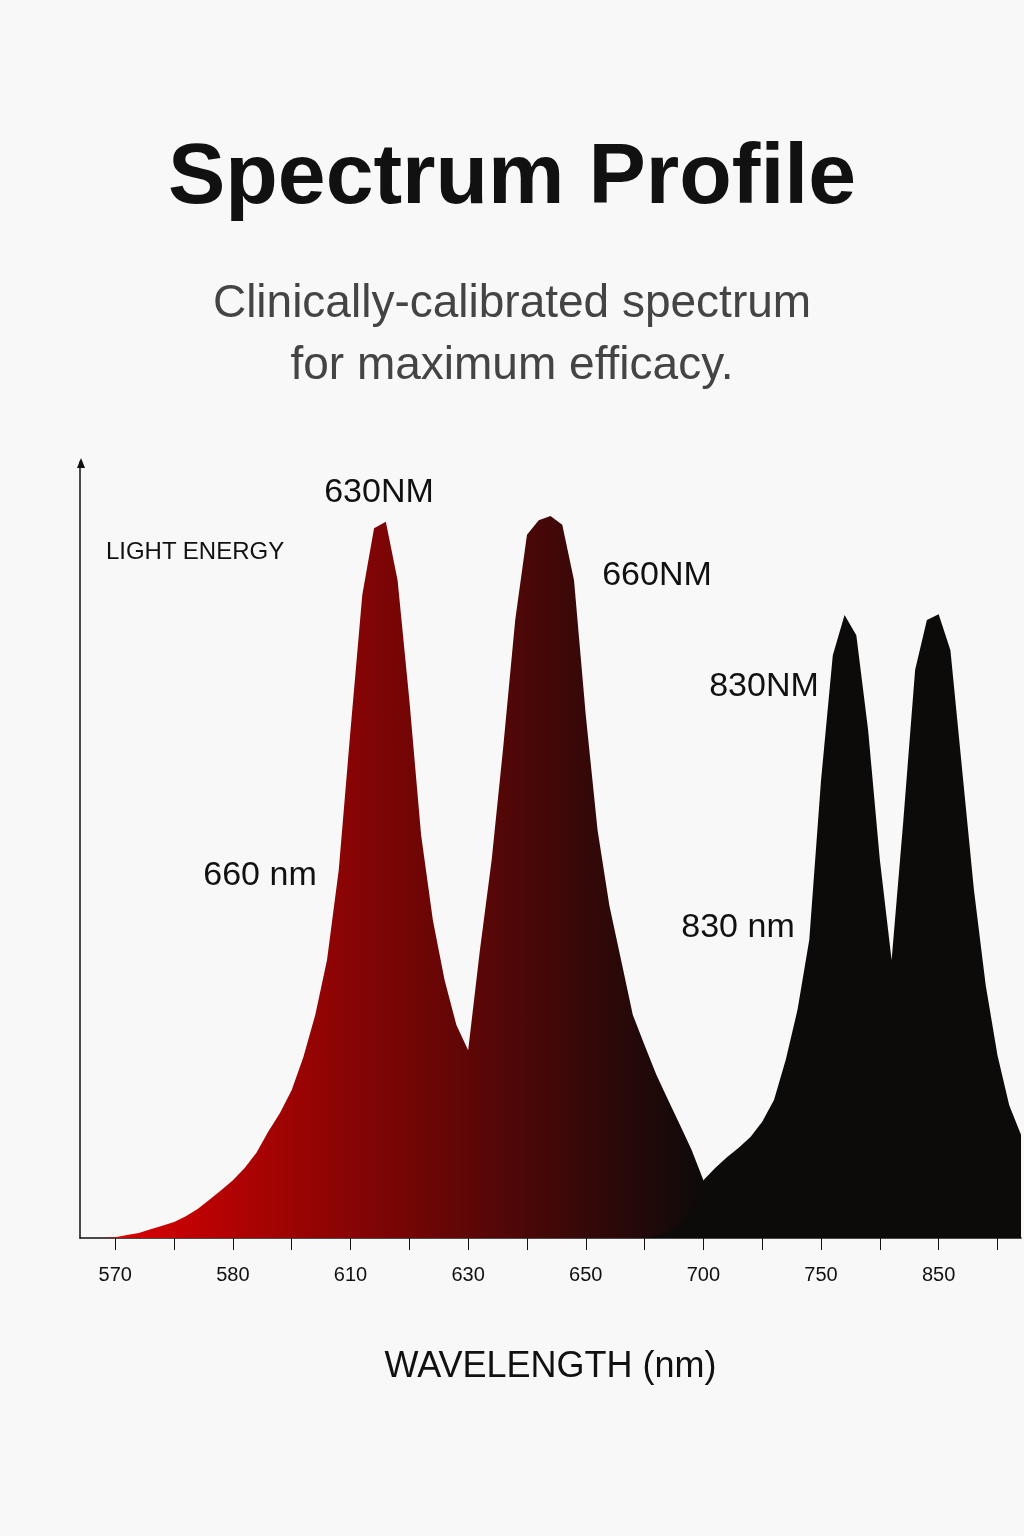 The image size is (1024, 1536). What do you see at coordinates (512, 332) in the screenshot?
I see `chart-subtitle: Clinically-calibrated spectrum for maximum efficacy.` at bounding box center [512, 332].